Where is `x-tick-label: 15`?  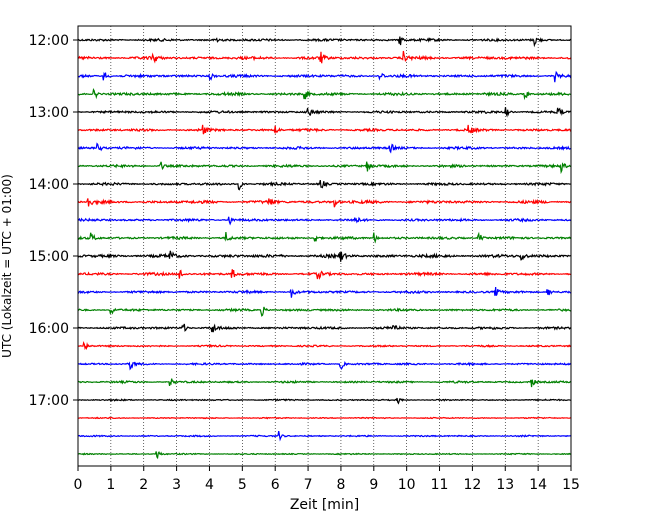
x-tick-label: 15 is located at coordinates (571, 485).